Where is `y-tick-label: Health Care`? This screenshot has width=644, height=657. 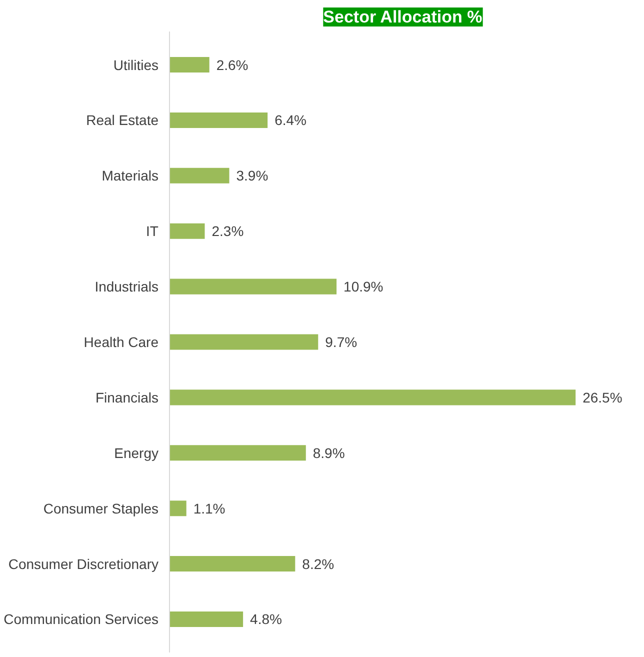
y-tick-label: Health Care is located at coordinates (121, 342).